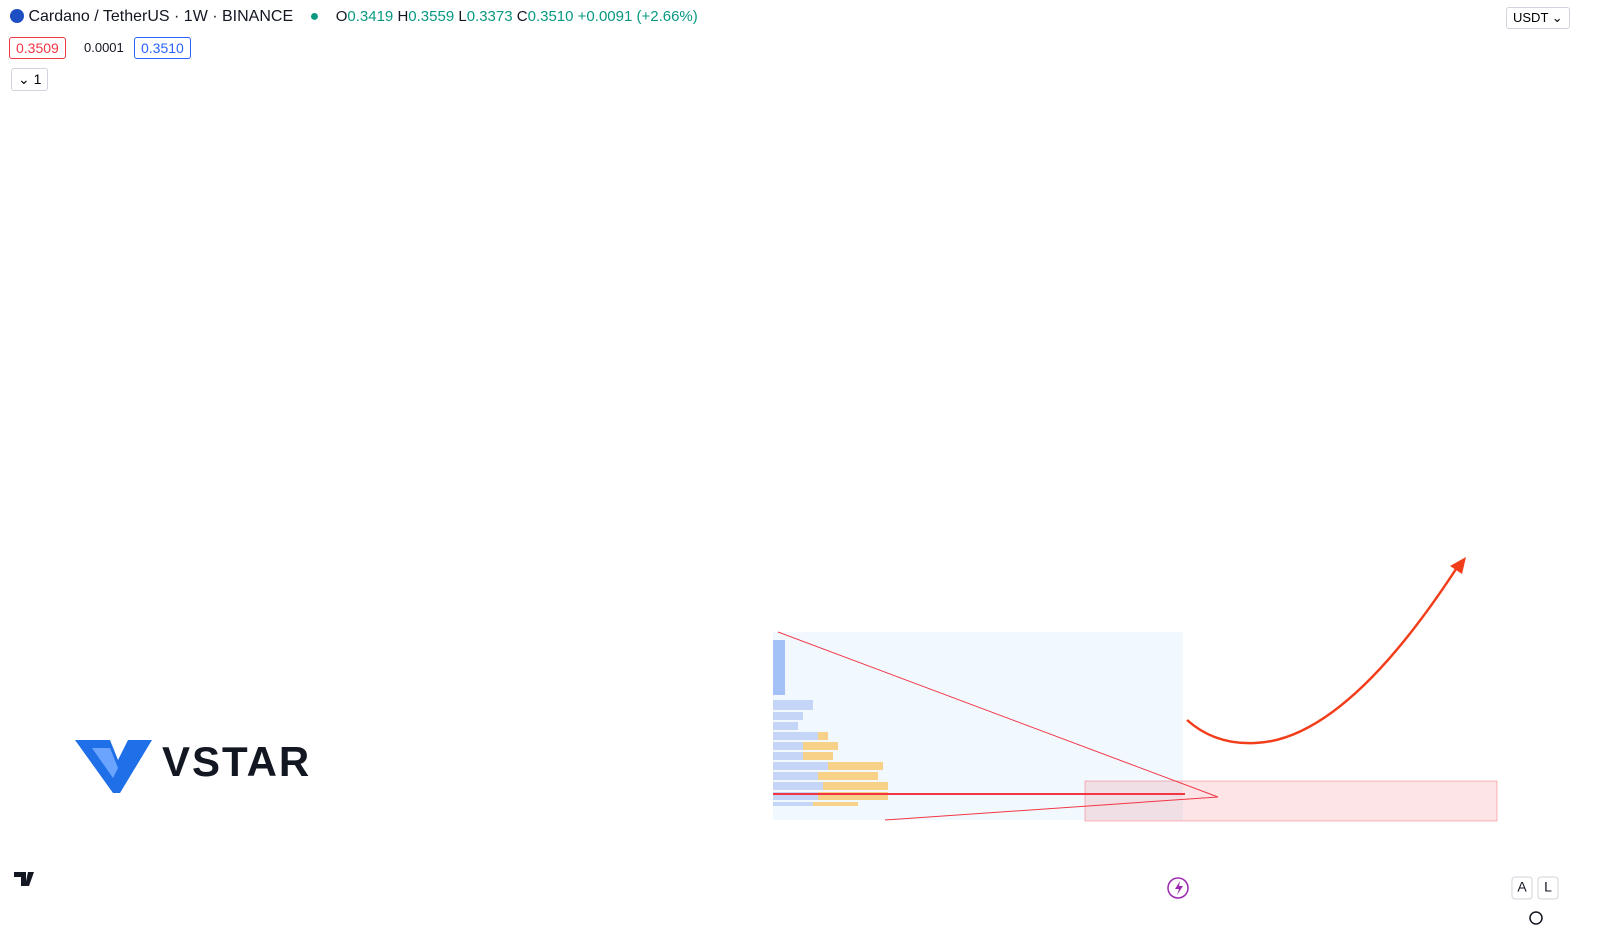  Describe the element at coordinates (489, 16) in the screenshot. I see `l-value: 0.3373` at that location.